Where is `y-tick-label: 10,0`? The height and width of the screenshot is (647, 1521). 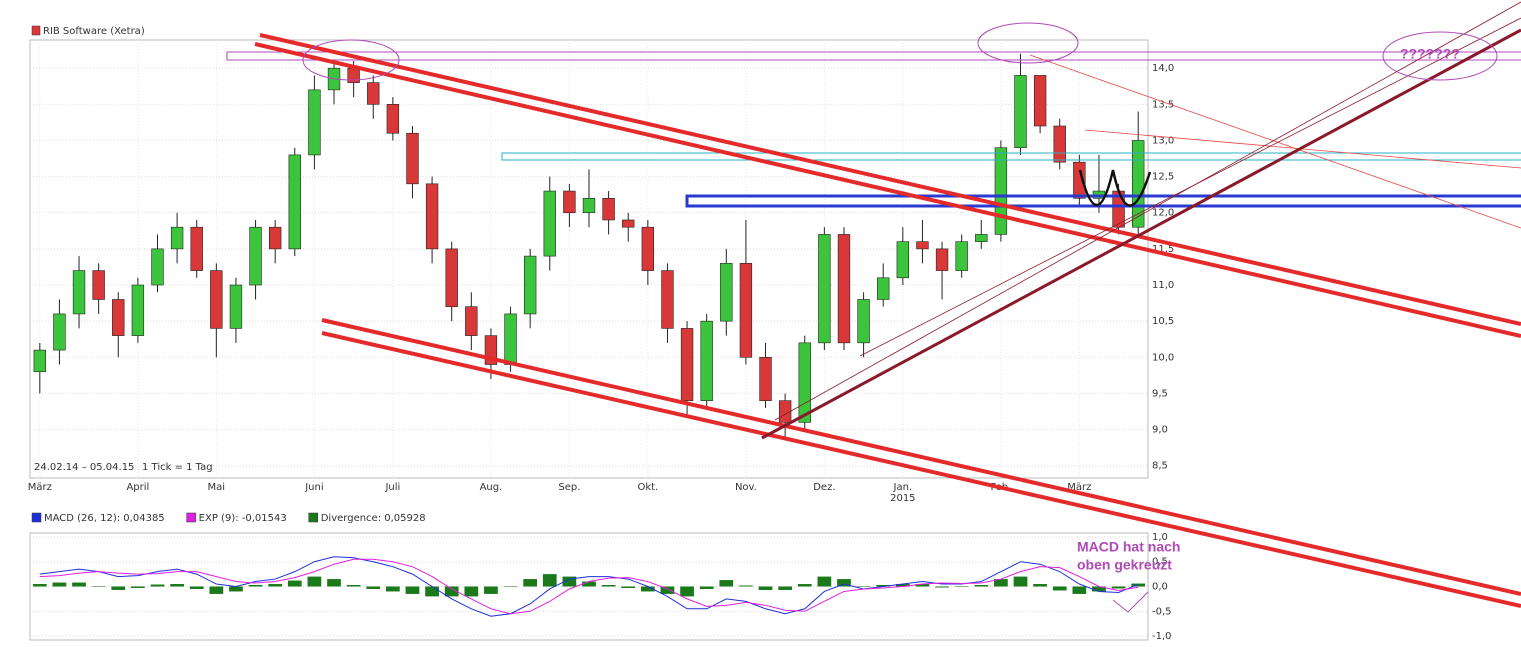 y-tick-label: 10,0 is located at coordinates (1163, 357).